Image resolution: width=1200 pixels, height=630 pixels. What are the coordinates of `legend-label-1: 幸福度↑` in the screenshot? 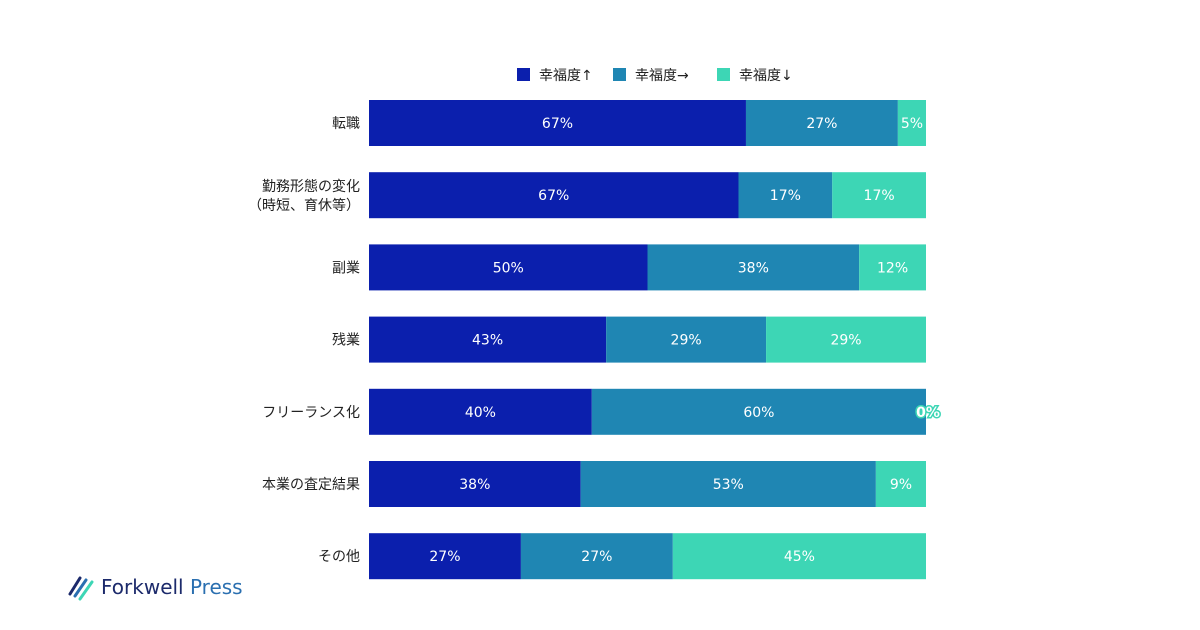 It's located at (566, 76).